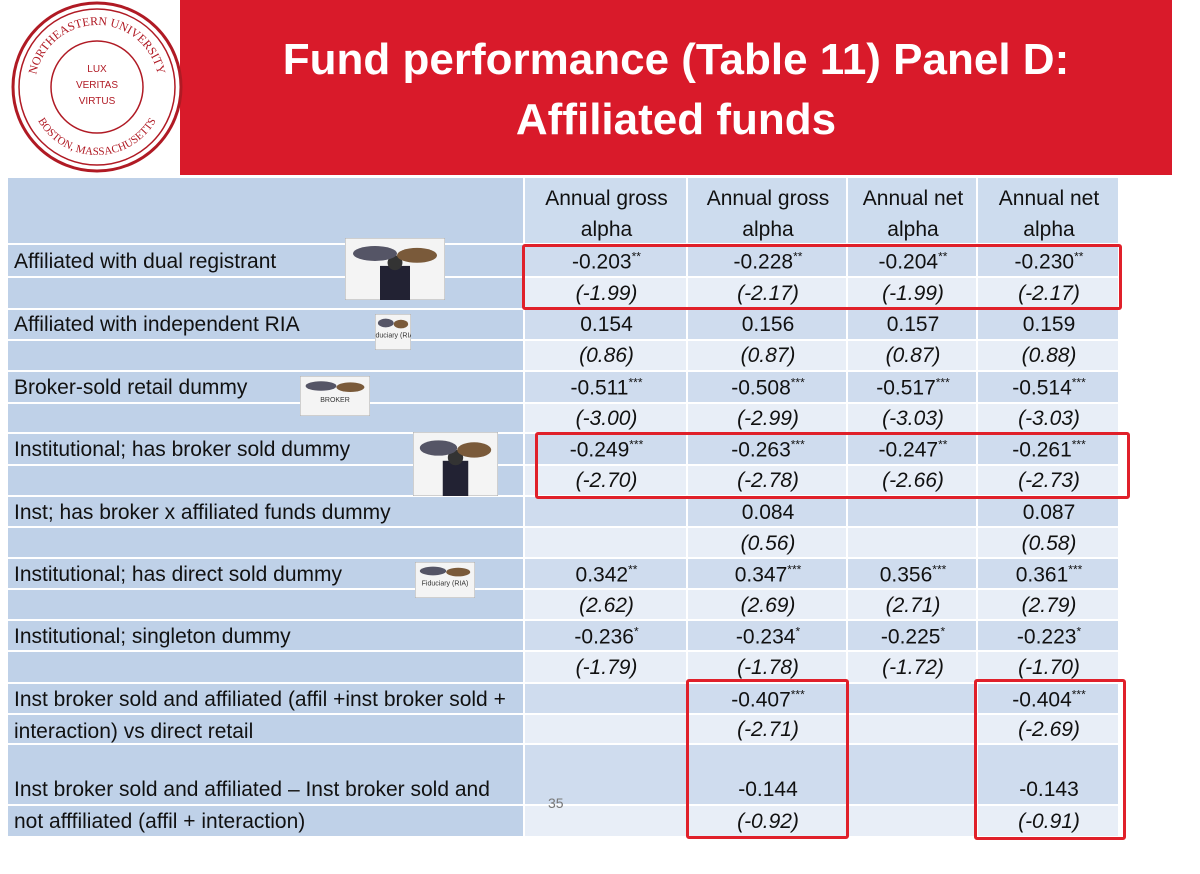 The width and height of the screenshot is (1200, 874). What do you see at coordinates (768, 324) in the screenshot?
I see `coefficient-value: 0.156` at bounding box center [768, 324].